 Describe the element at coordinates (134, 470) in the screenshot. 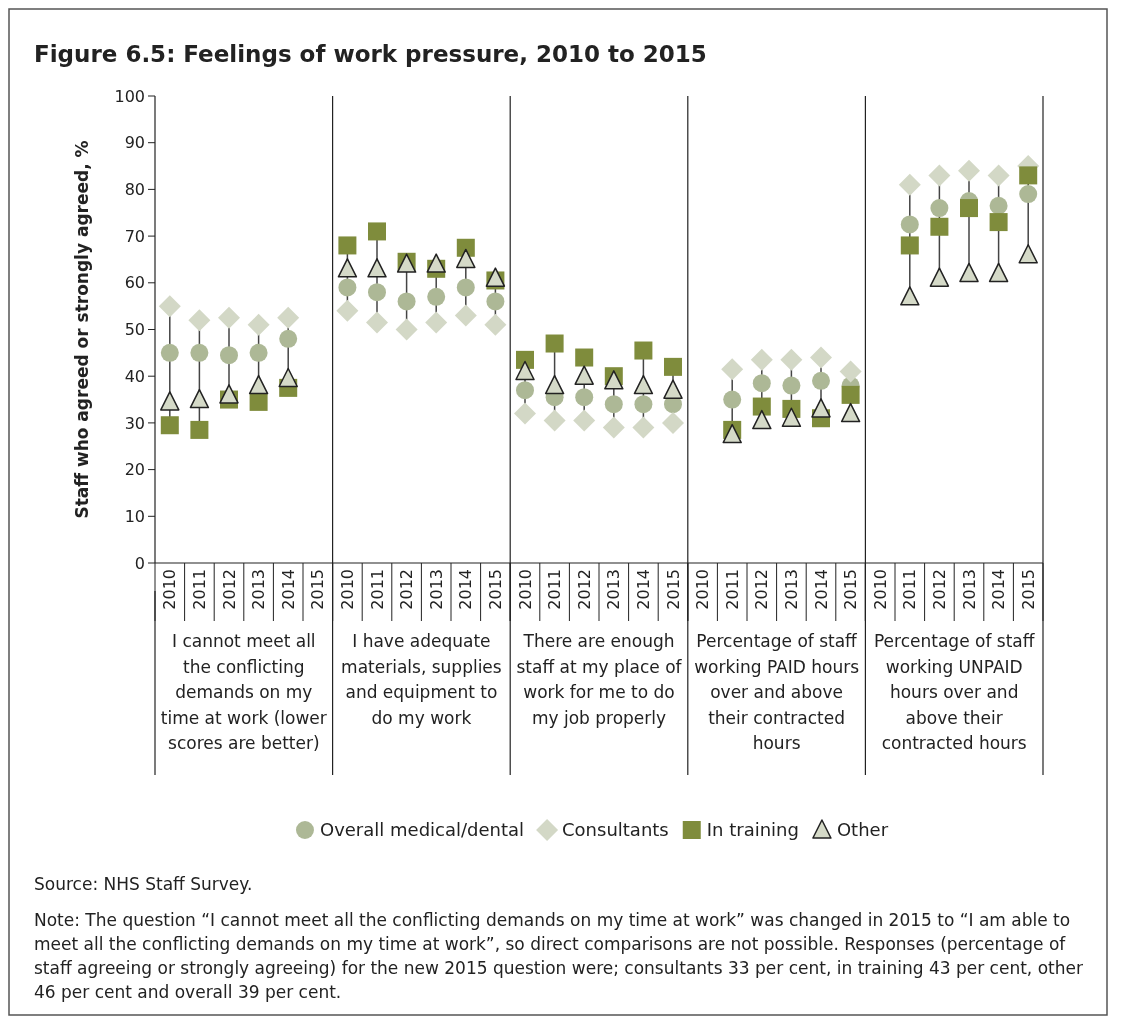

I see `y-tick-label: 20` at that location.